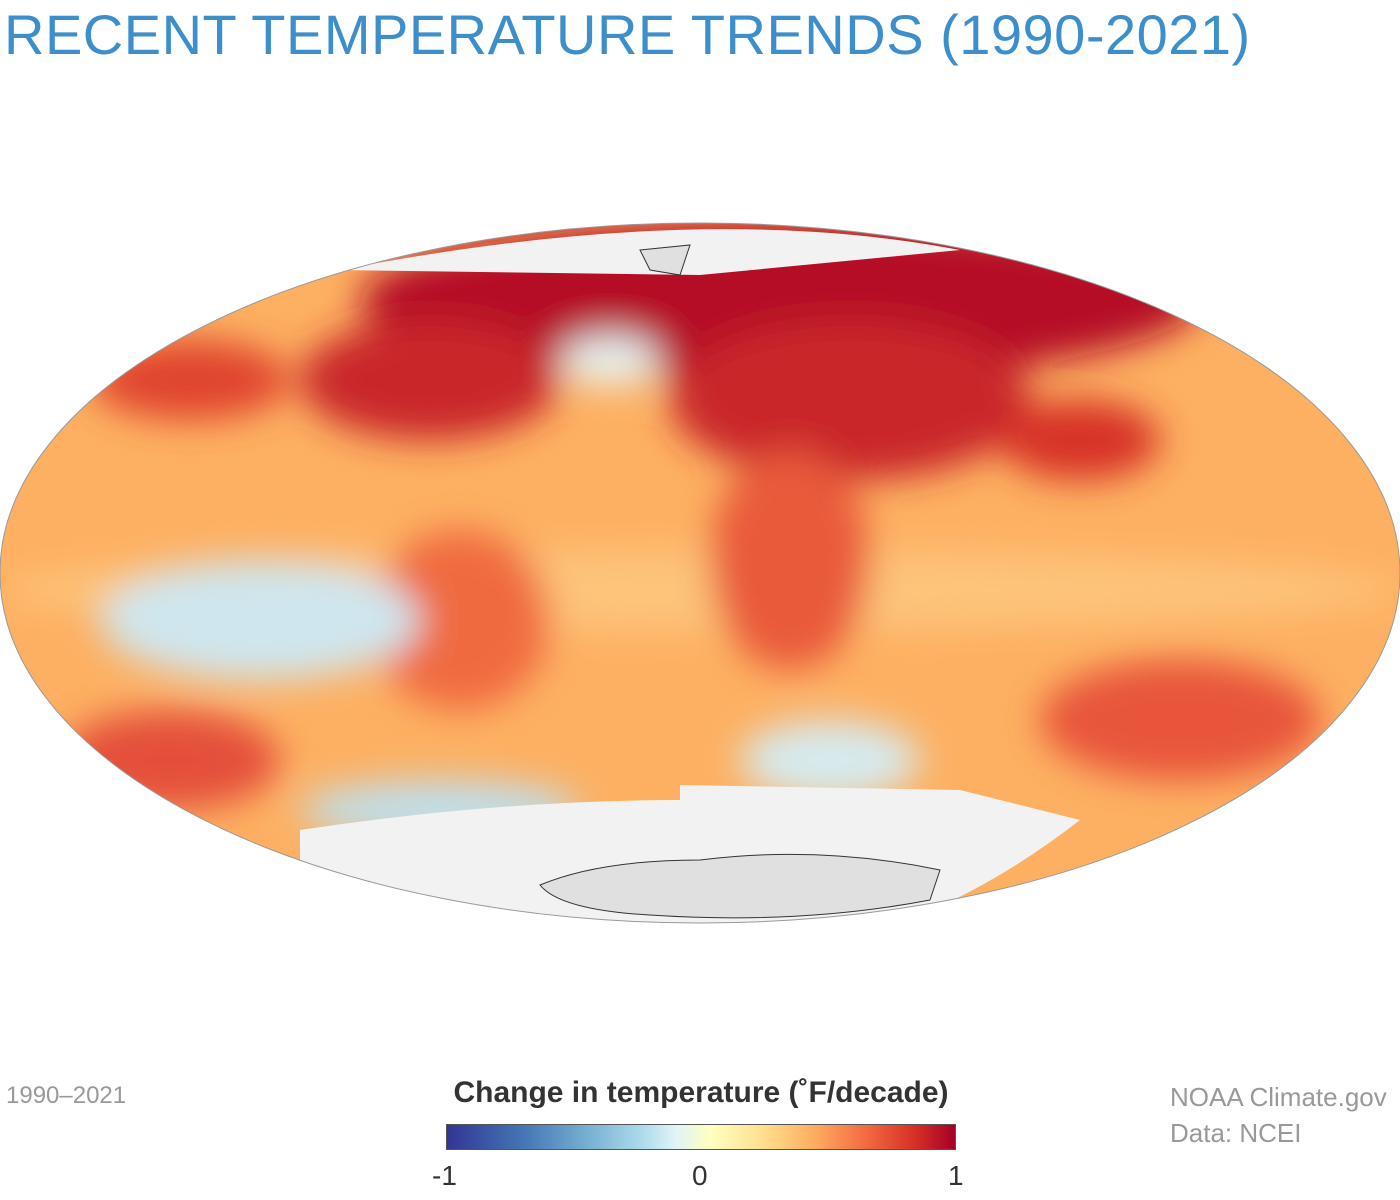  What do you see at coordinates (956, 1175) in the screenshot?
I see `legend-max-label: 1` at bounding box center [956, 1175].